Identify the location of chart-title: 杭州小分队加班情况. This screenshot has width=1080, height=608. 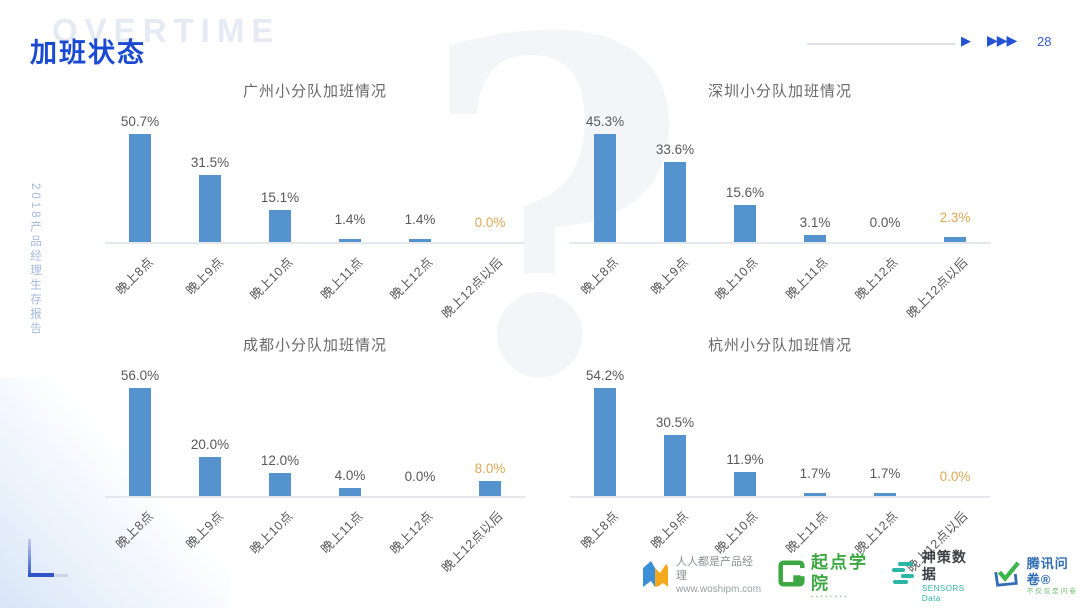
(779, 345).